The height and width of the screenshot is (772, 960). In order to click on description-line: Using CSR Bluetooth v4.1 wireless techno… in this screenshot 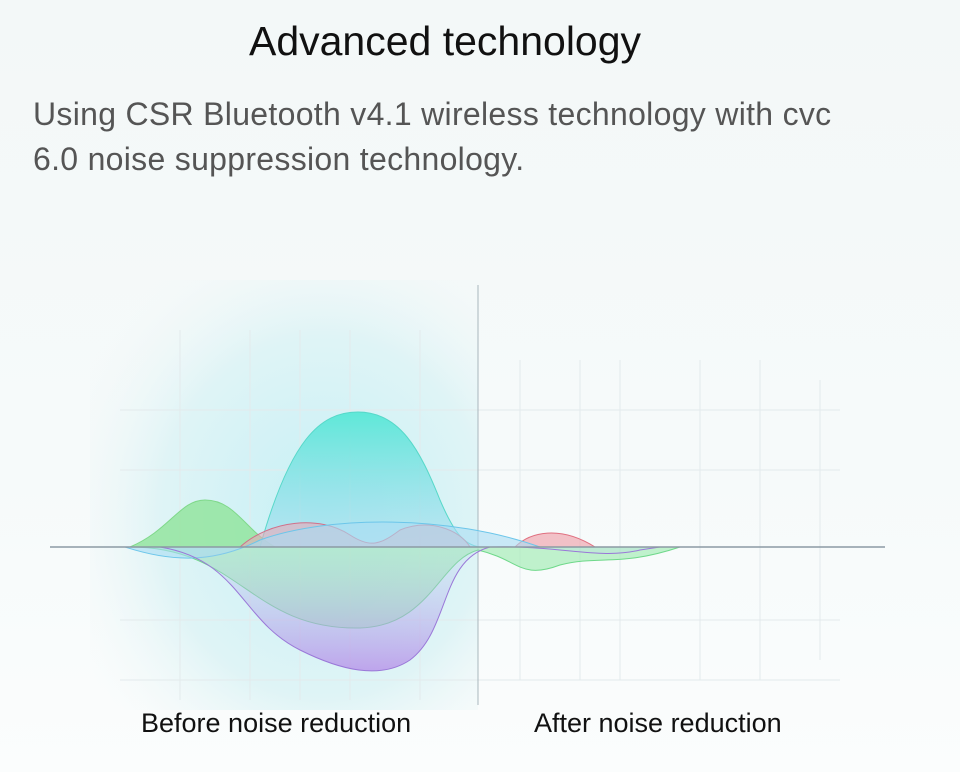, I will do `click(432, 114)`.